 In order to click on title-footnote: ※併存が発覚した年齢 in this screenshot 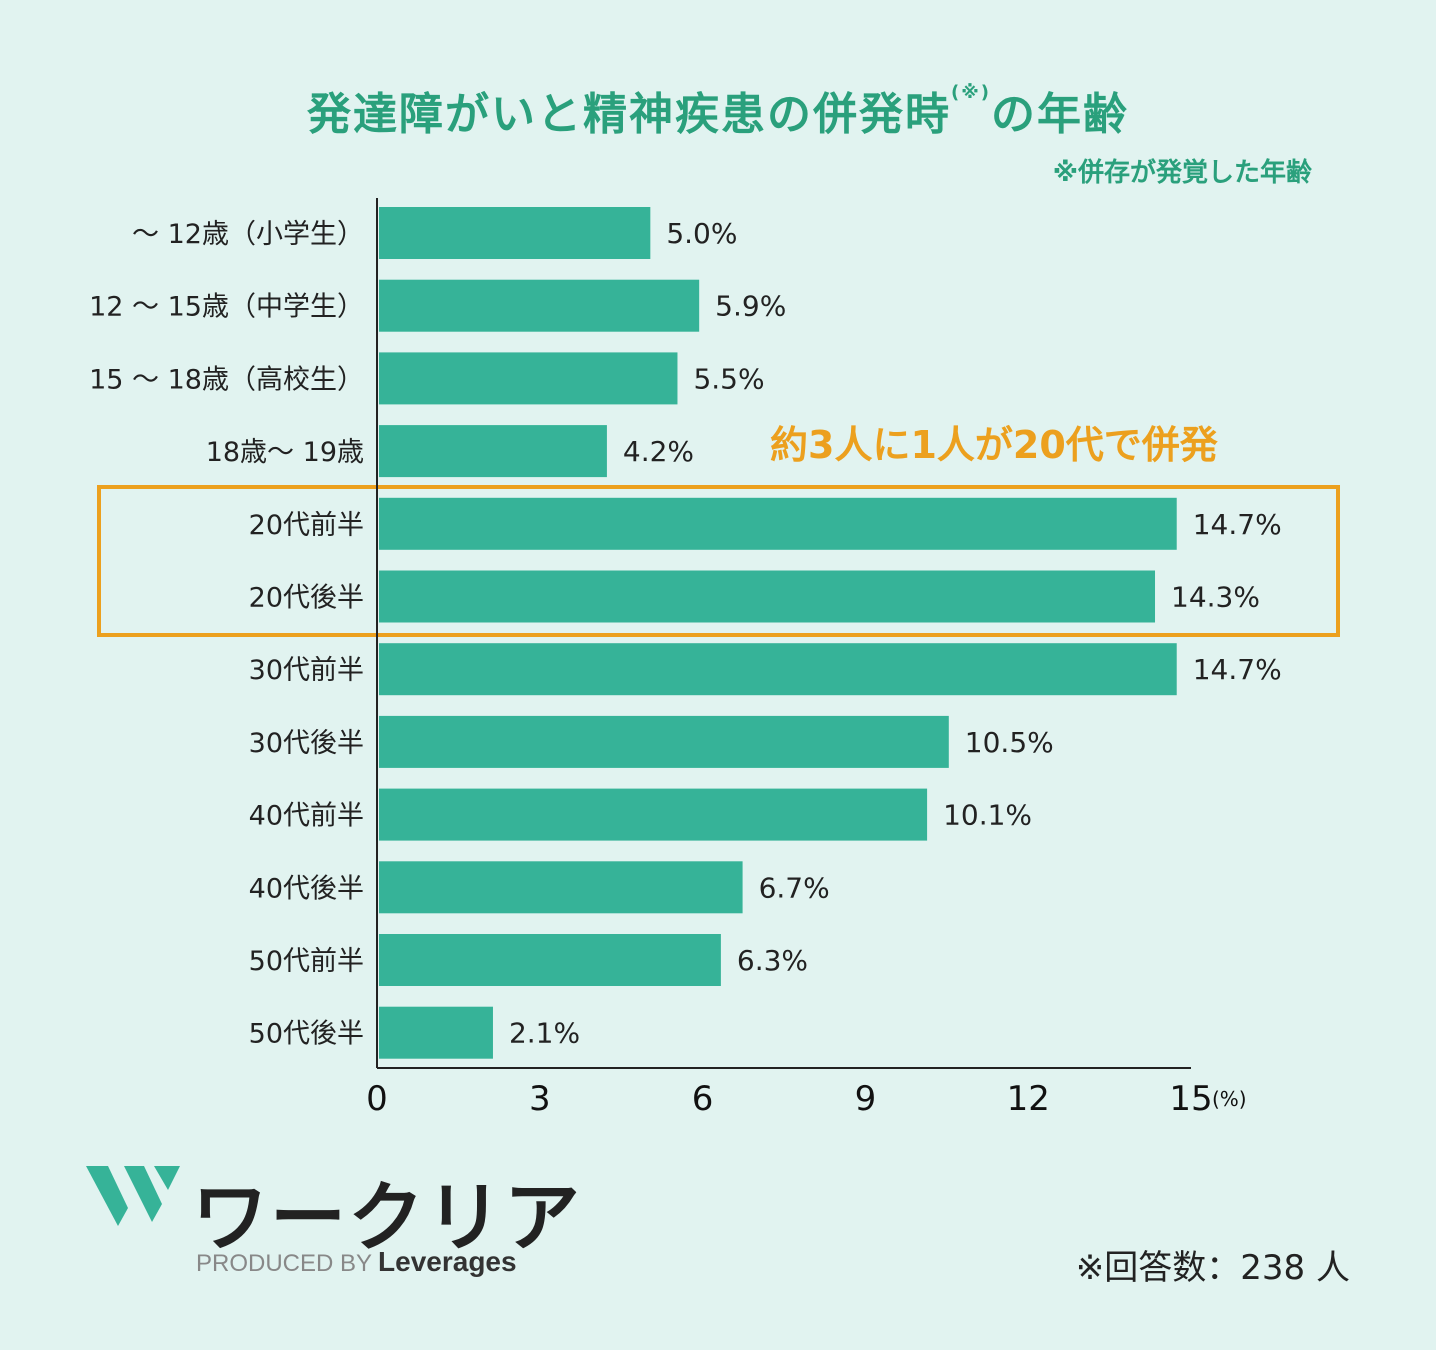, I will do `click(1182, 173)`.